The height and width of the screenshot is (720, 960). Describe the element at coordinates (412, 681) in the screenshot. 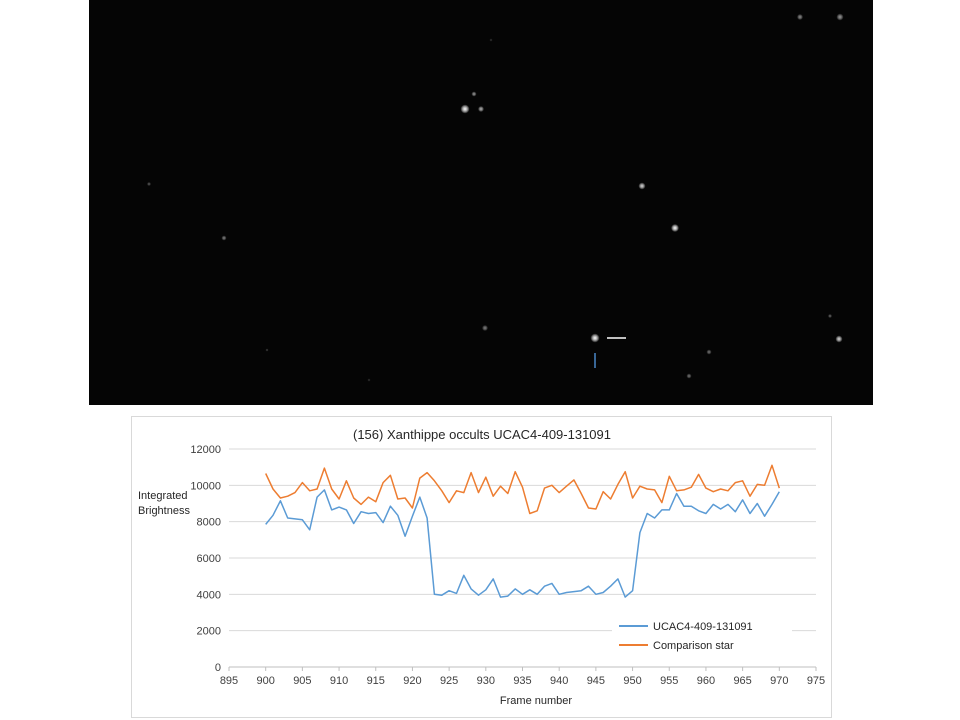

I see `x-tick-label: 920` at that location.